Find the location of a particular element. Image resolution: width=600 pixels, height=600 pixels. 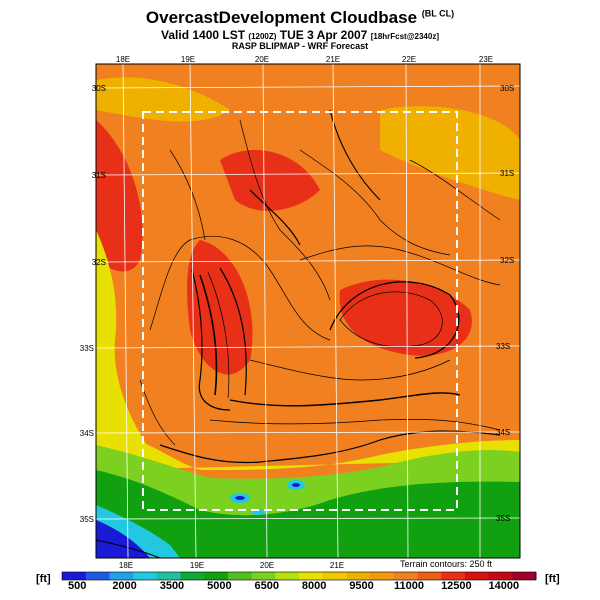

lat-label-left: 32S is located at coordinates (99, 262).